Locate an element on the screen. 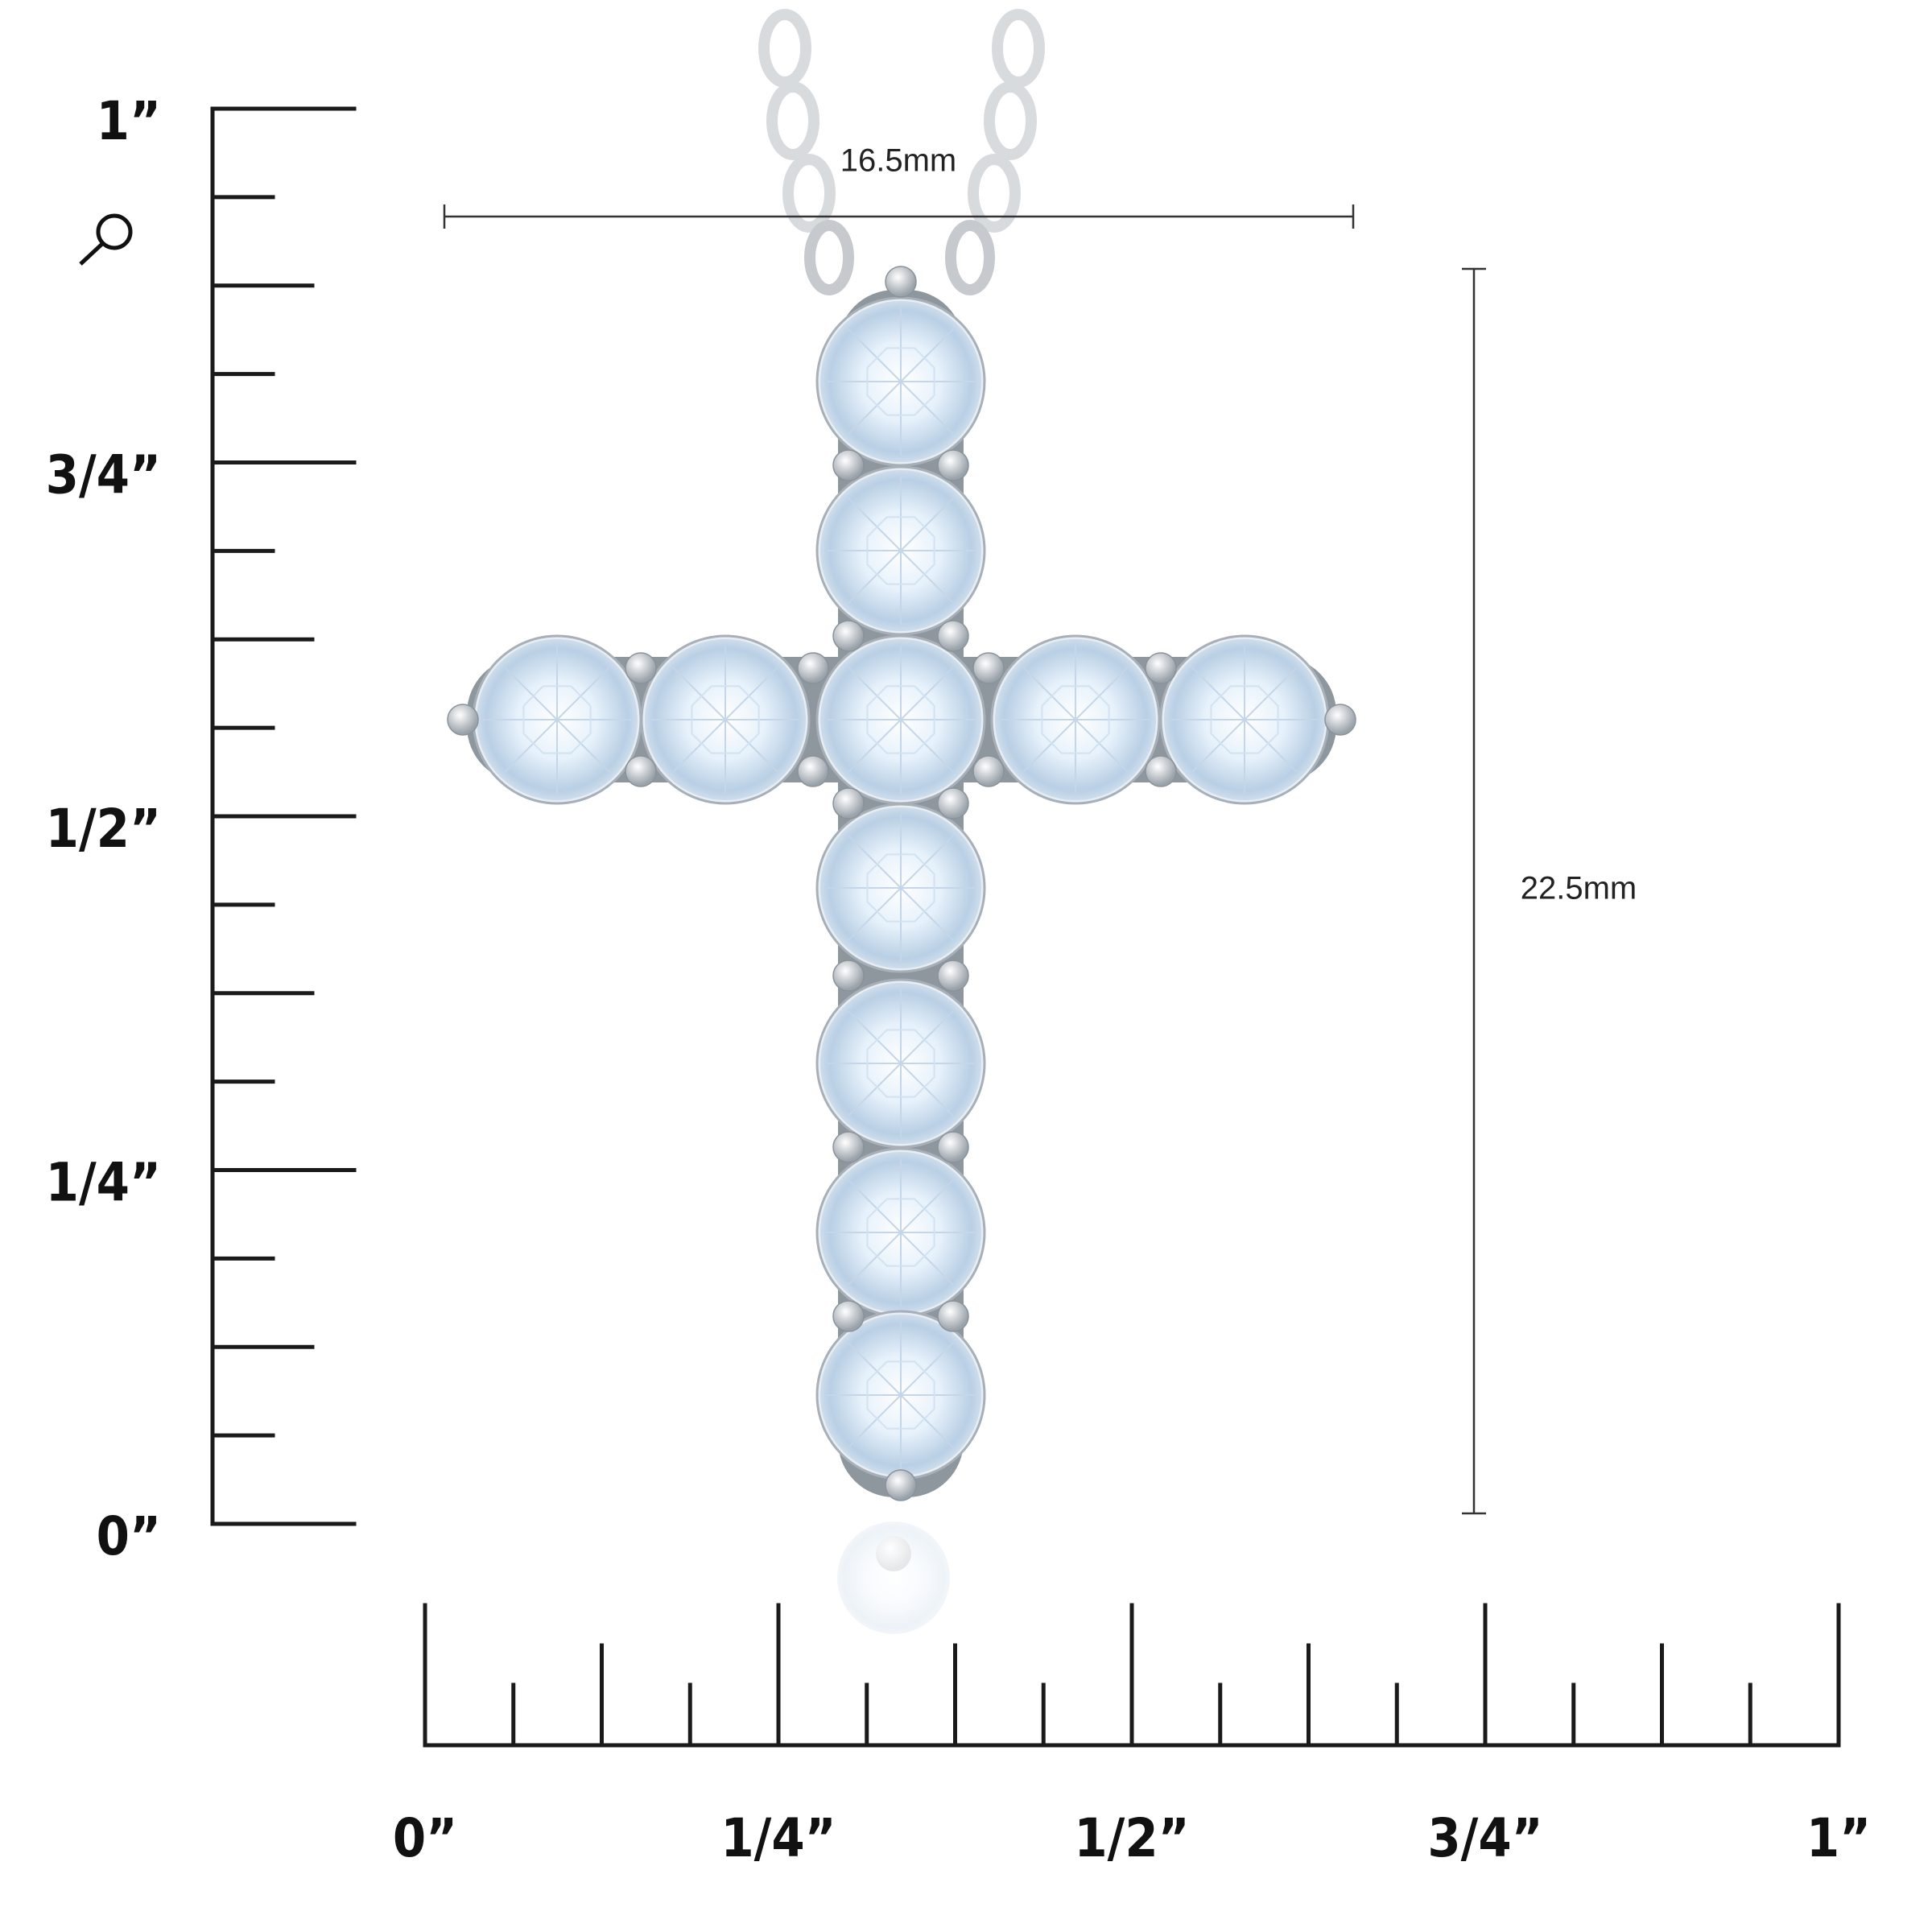 The image size is (1932, 1932). height-dimension: 22.5mm is located at coordinates (1549, 891).